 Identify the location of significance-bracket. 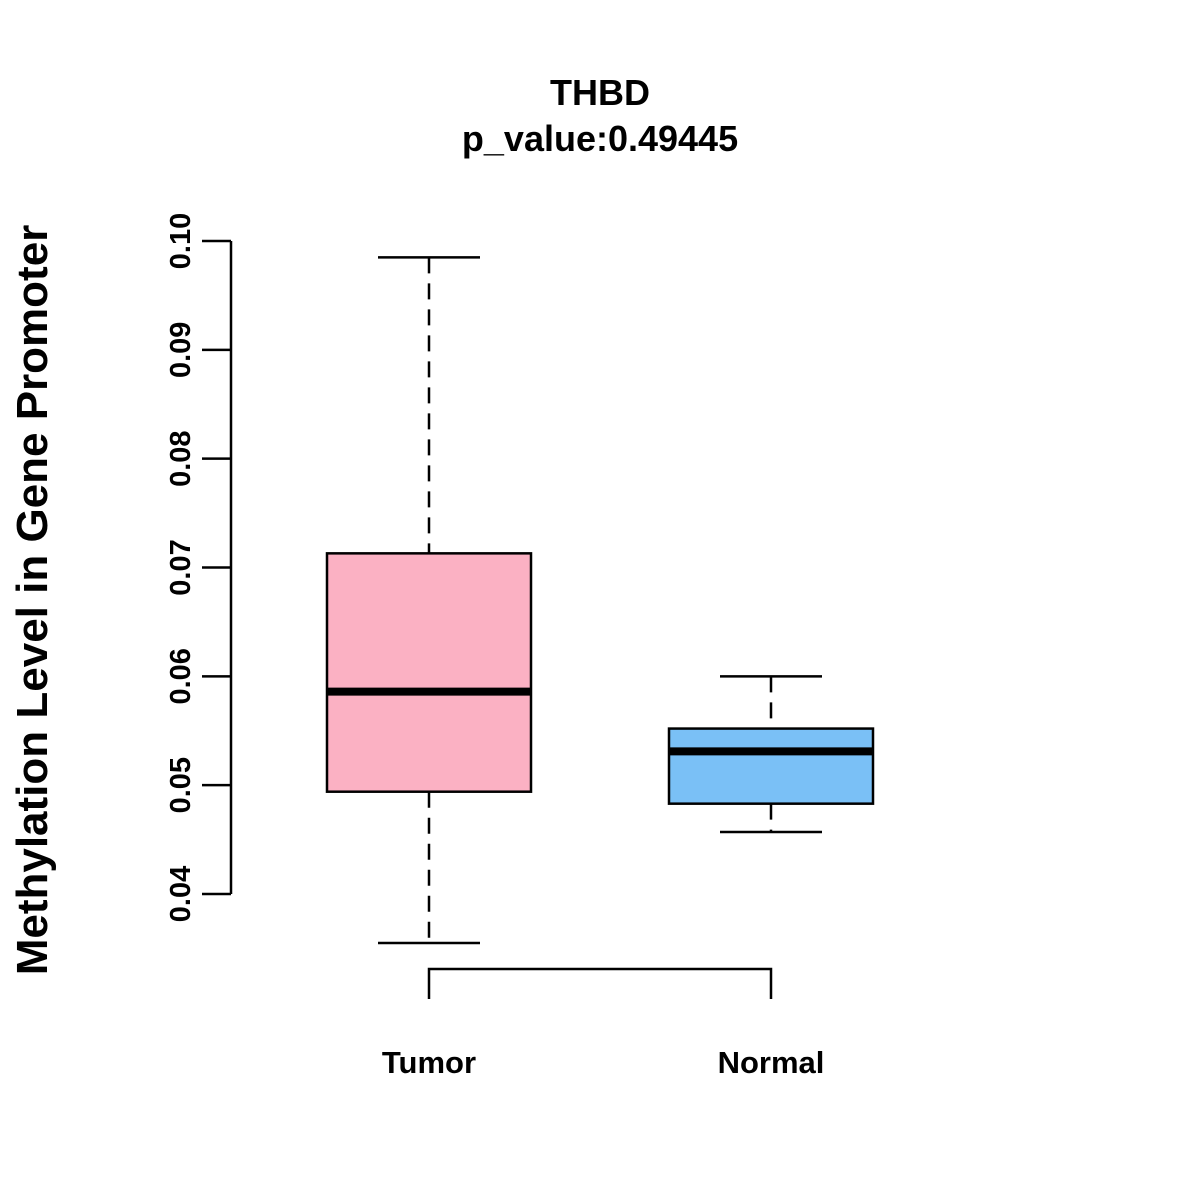
(600, 983).